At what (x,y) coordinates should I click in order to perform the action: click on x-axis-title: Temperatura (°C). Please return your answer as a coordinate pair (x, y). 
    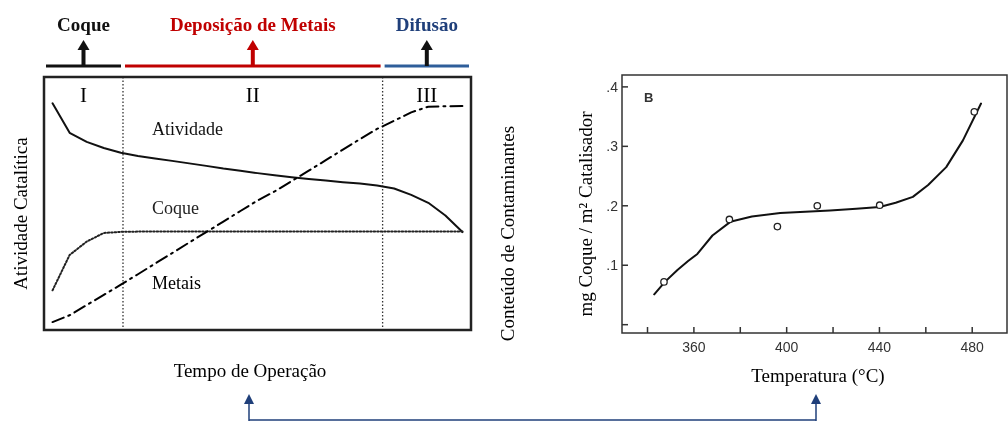
    Looking at the image, I should click on (818, 376).